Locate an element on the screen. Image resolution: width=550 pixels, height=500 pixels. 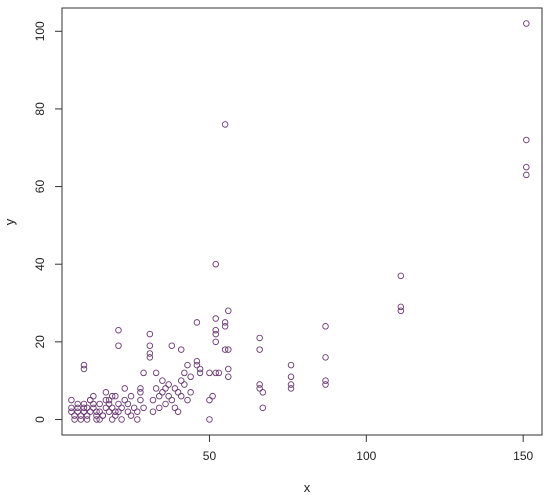
y-axis-title: y is located at coordinates (9, 221).